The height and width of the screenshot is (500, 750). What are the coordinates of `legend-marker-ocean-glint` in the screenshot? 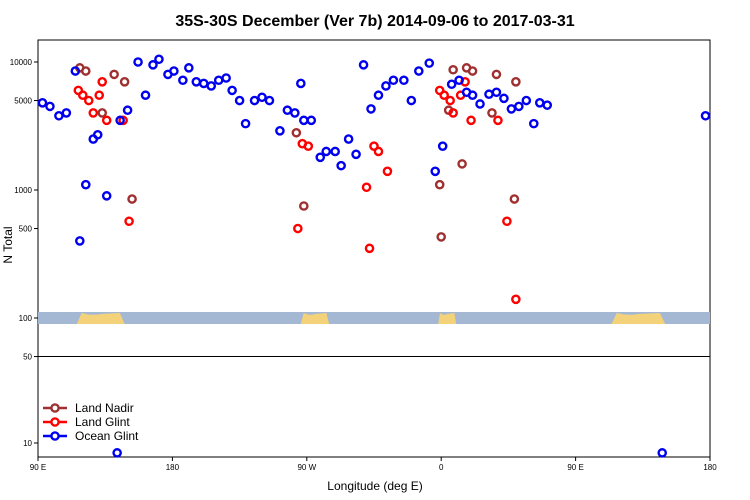 It's located at (55, 436).